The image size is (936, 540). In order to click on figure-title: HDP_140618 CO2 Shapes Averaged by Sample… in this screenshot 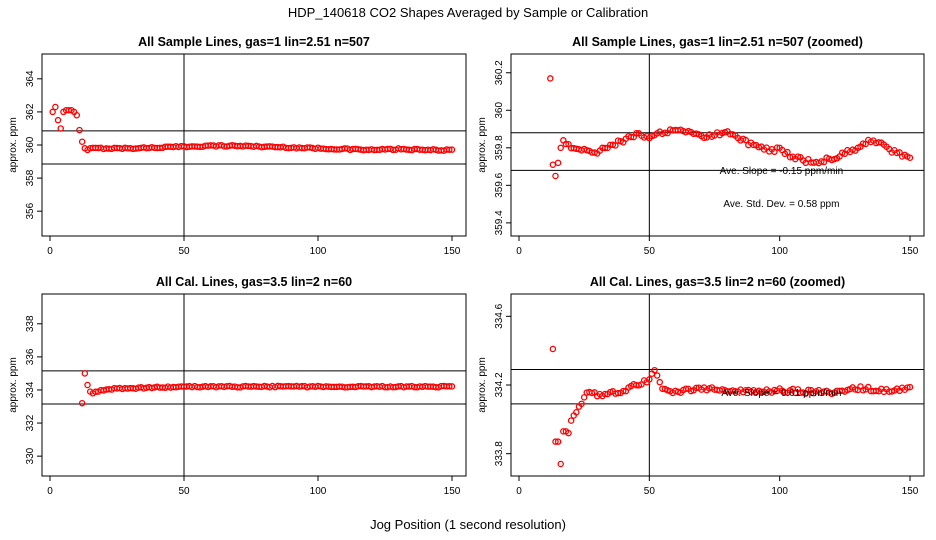, I will do `click(468, 12)`.